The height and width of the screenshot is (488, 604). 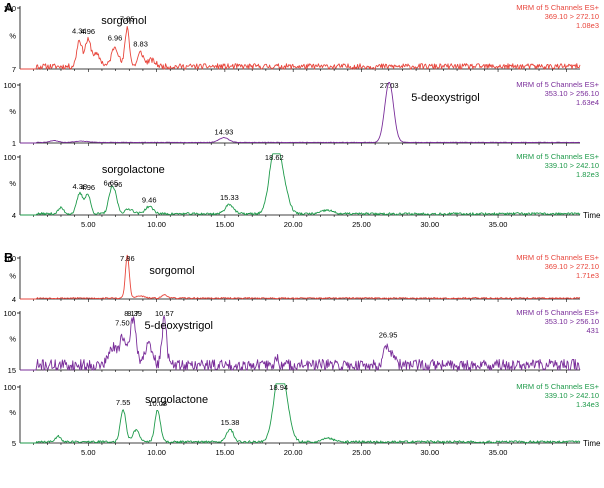 I want to click on peak-label: 7.50, so click(x=122, y=323).